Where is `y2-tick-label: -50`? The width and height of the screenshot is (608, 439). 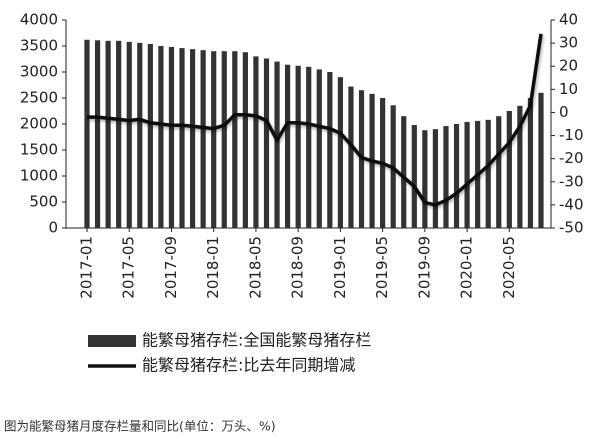
y2-tick-label: -50 is located at coordinates (571, 228).